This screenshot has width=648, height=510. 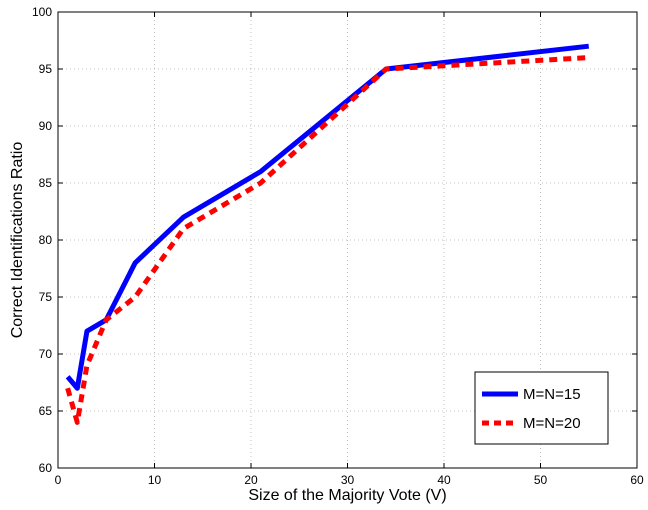 I want to click on y-tick-label: 60, so click(x=46, y=468).